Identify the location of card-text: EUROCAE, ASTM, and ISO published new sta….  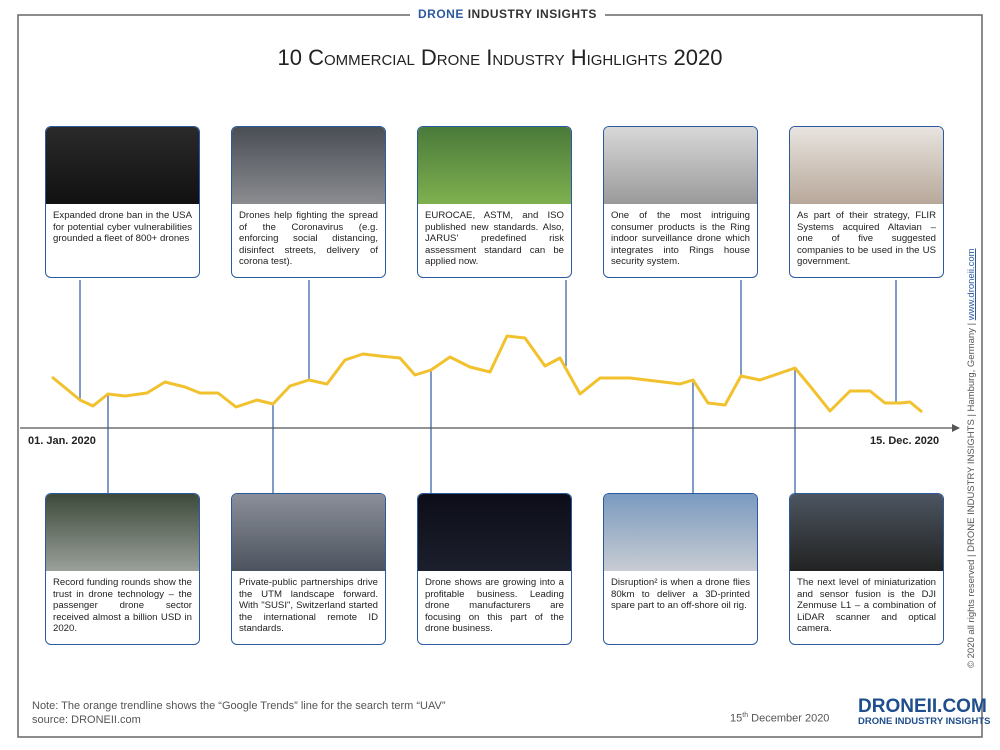
(494, 238).